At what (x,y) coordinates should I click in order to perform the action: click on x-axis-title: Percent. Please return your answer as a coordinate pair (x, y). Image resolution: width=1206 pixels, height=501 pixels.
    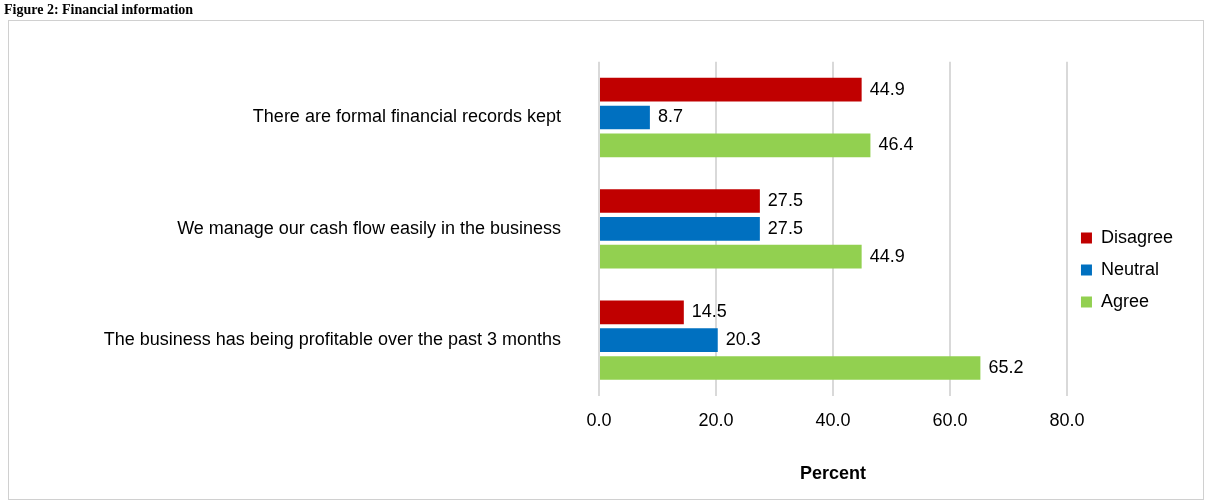
    Looking at the image, I should click on (833, 473).